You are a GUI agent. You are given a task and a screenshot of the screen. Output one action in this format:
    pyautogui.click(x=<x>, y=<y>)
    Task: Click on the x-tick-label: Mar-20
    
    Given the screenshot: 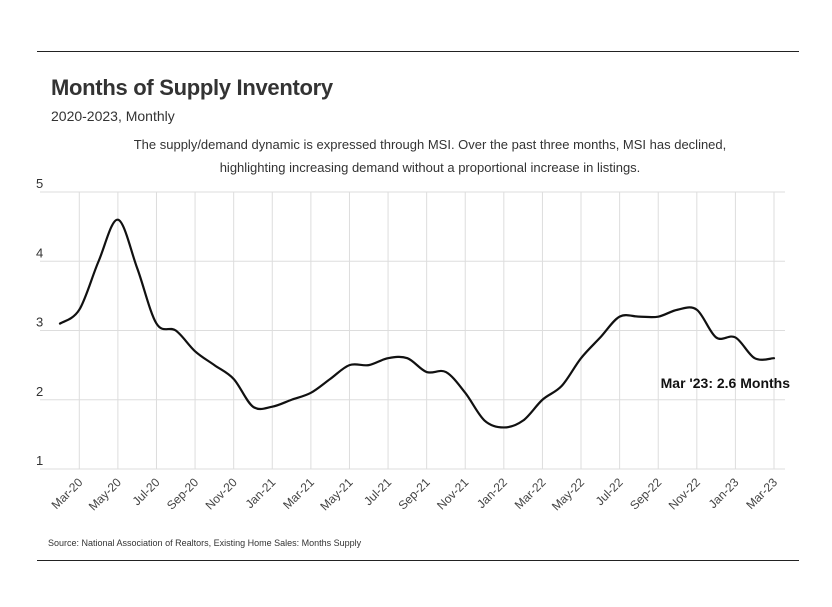 What is the action you would take?
    pyautogui.click(x=67, y=493)
    